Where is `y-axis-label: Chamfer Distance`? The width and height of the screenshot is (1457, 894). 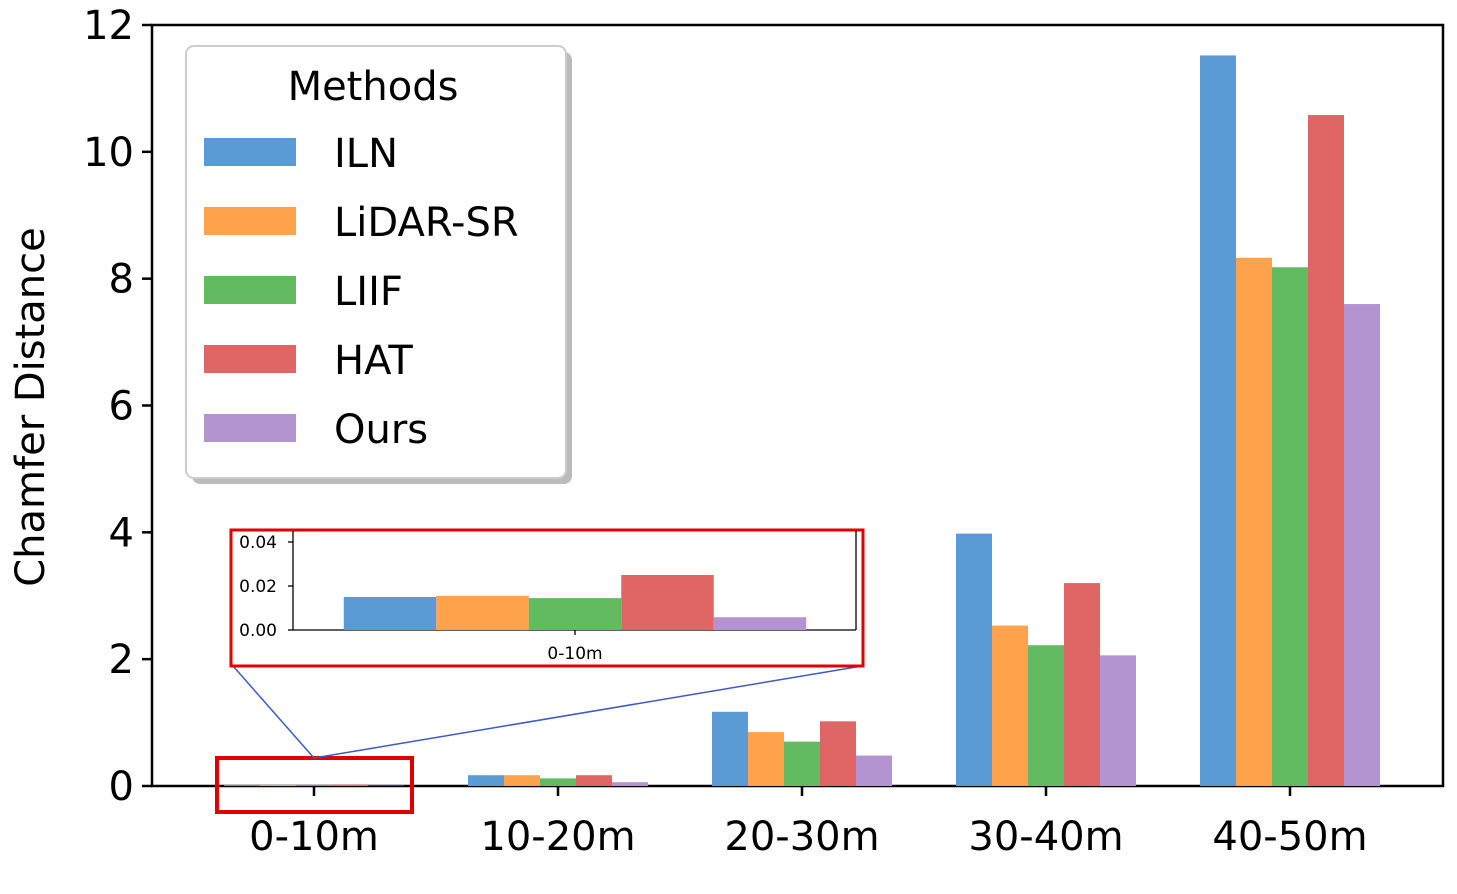 y-axis-label: Chamfer Distance is located at coordinates (31, 407).